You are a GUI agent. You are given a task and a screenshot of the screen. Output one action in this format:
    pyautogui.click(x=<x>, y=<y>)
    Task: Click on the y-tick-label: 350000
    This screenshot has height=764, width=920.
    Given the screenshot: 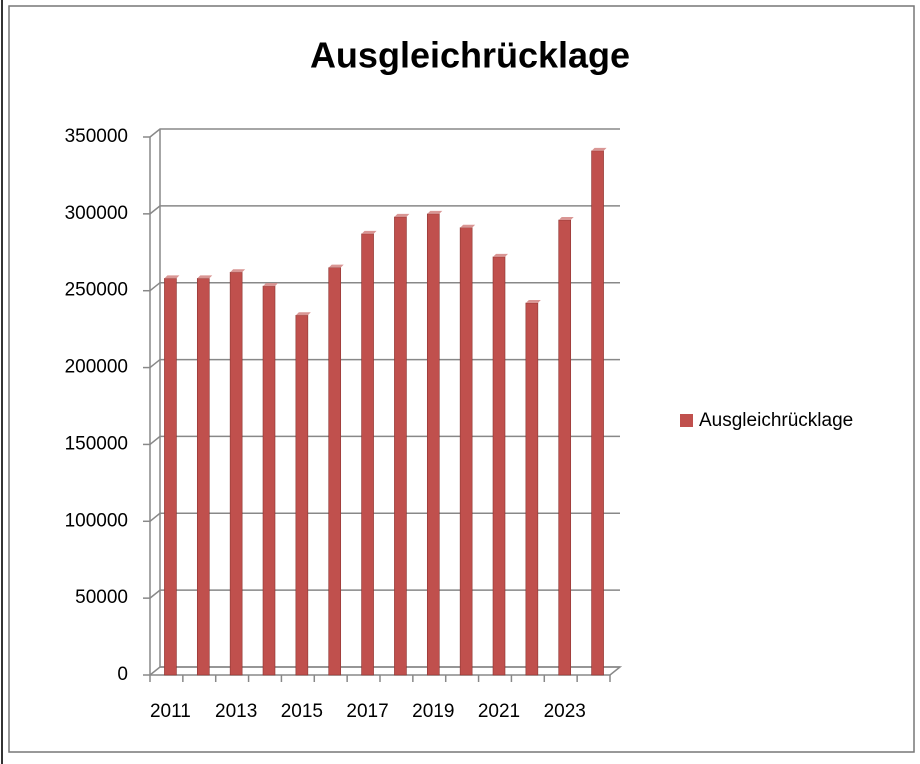 What is the action you would take?
    pyautogui.click(x=96, y=136)
    